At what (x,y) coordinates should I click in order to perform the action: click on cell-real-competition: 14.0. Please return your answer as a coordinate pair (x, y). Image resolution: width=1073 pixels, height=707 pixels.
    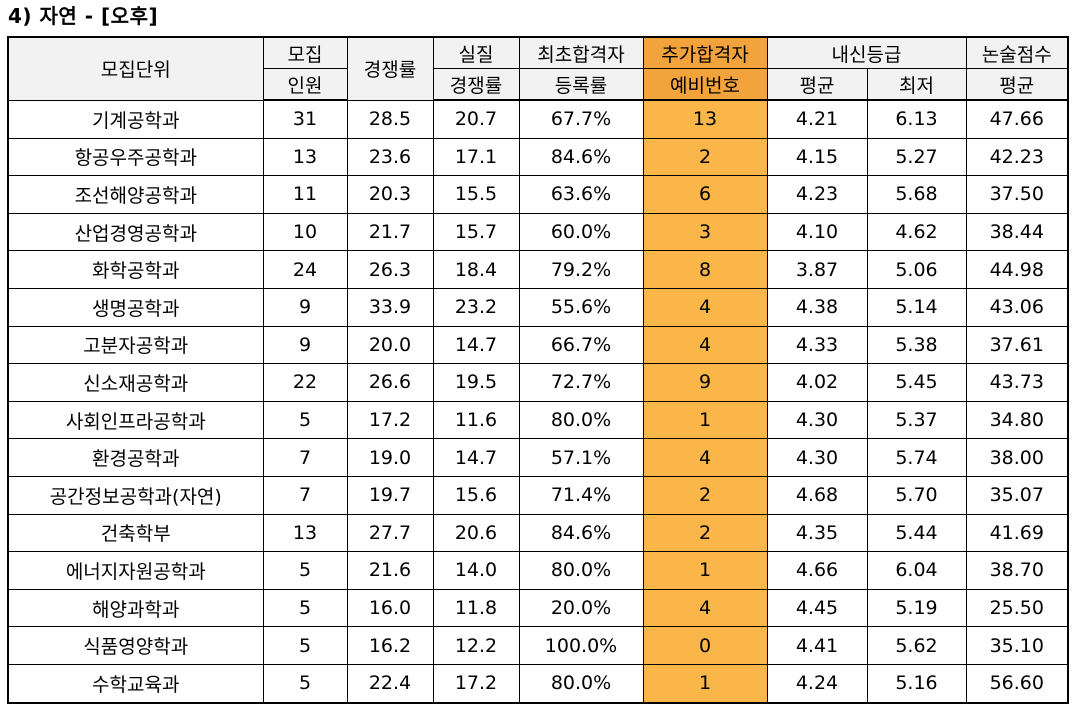
    Looking at the image, I should click on (476, 570).